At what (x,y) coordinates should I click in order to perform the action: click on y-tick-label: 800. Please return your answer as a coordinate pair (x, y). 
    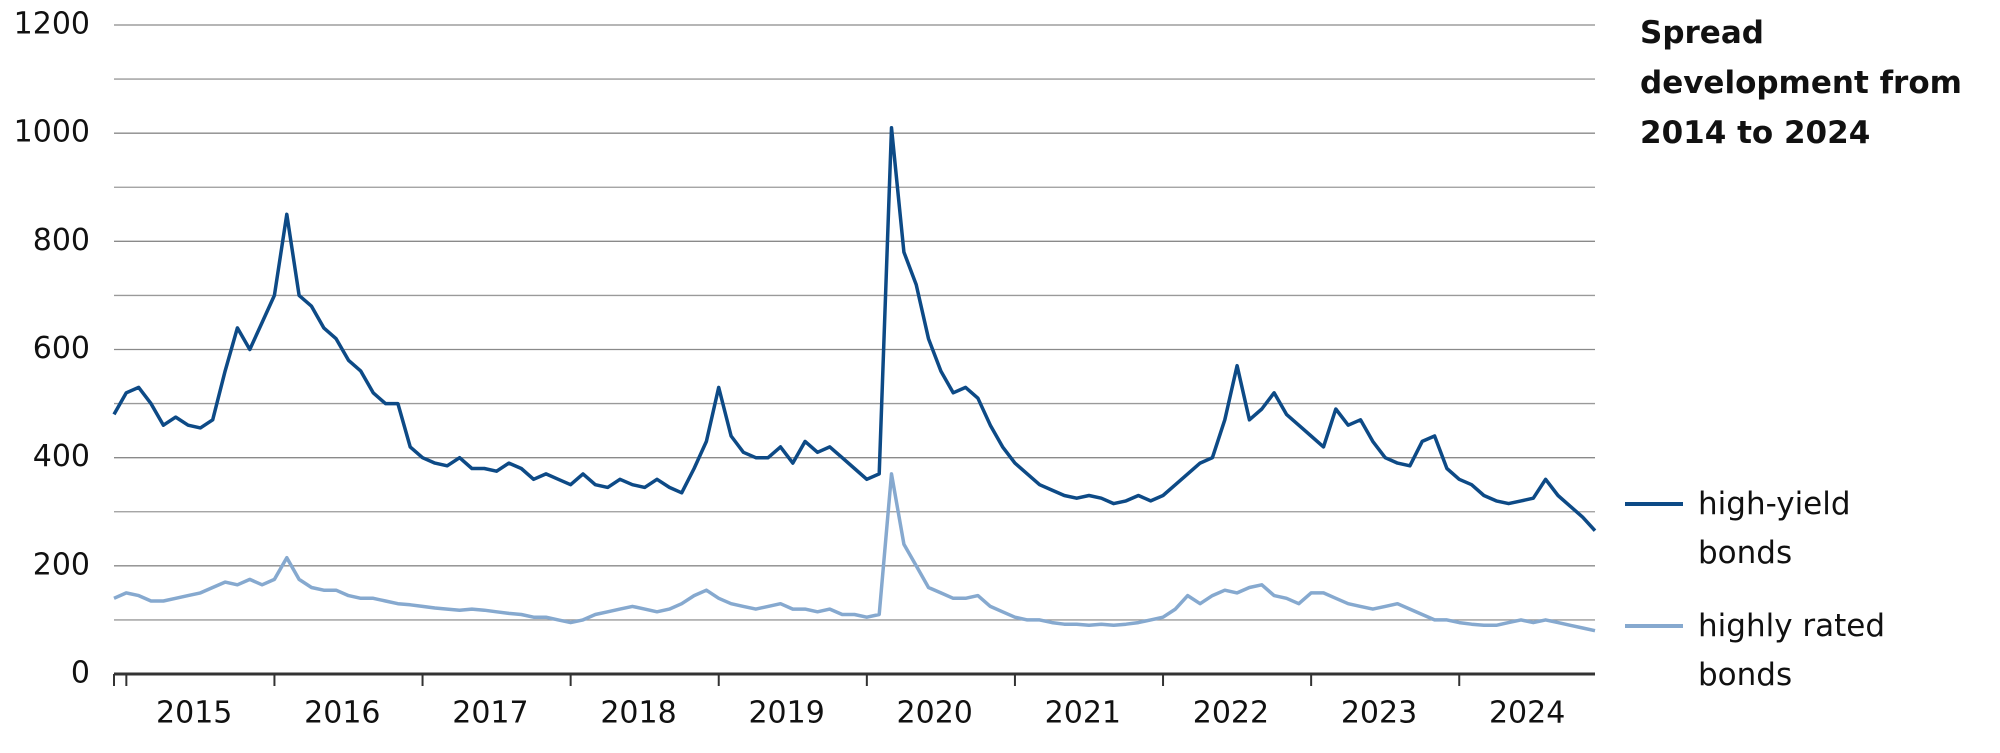
    Looking at the image, I should click on (61, 240).